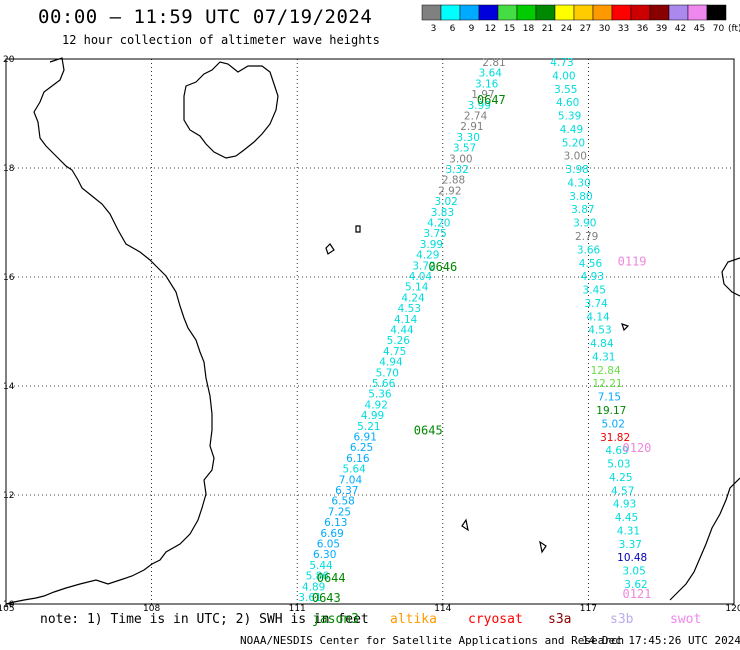  I want to click on swh-value: 4.57, so click(622, 491).